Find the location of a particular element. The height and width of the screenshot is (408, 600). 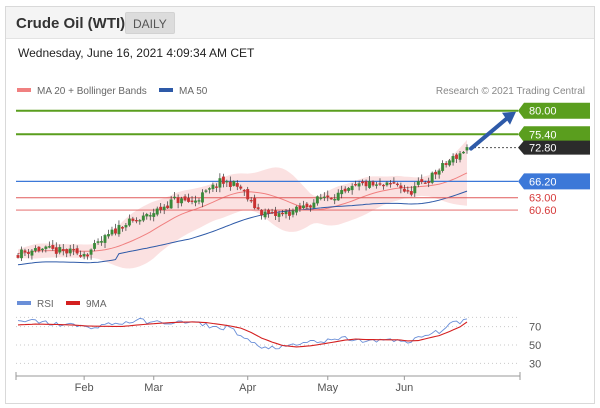

instrument-title: Crude Oil (WTI) is located at coordinates (71, 23).